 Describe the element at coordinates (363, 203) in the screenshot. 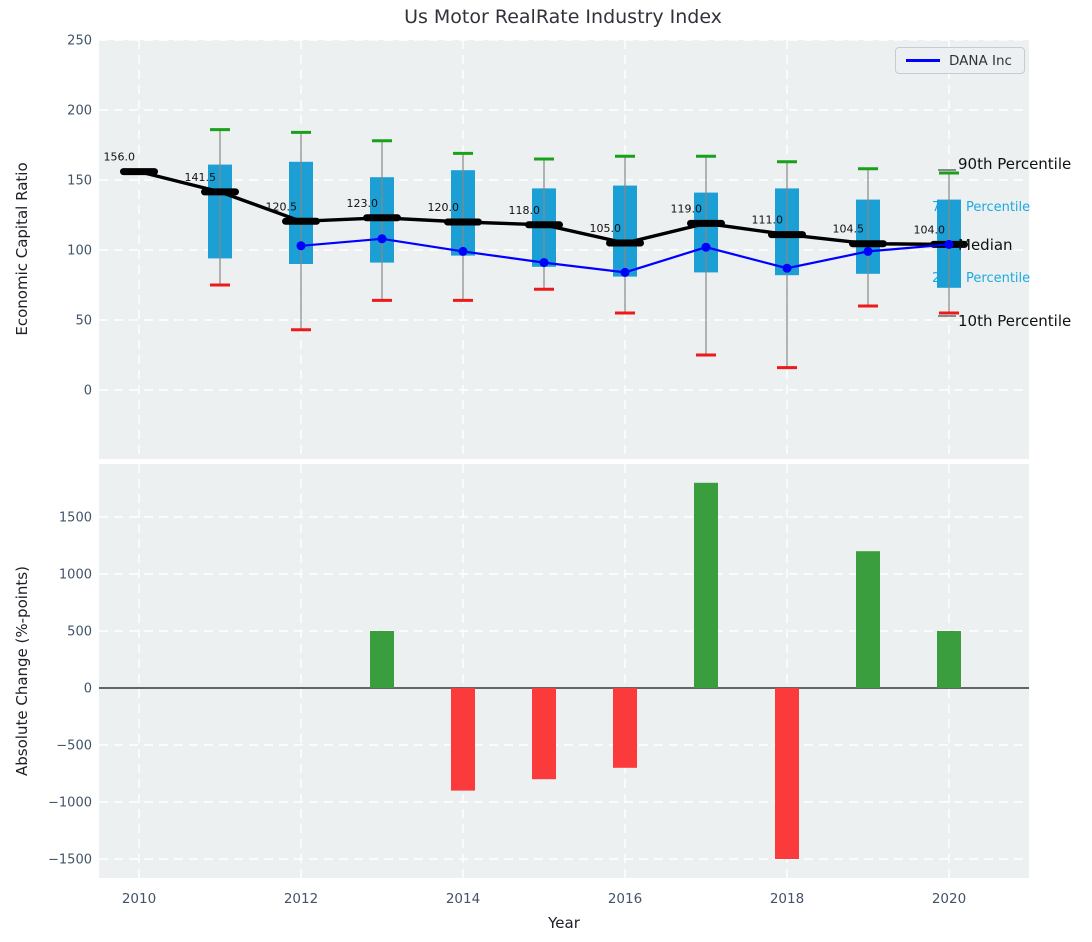

I see `median-annotation-2013: 123.0` at that location.